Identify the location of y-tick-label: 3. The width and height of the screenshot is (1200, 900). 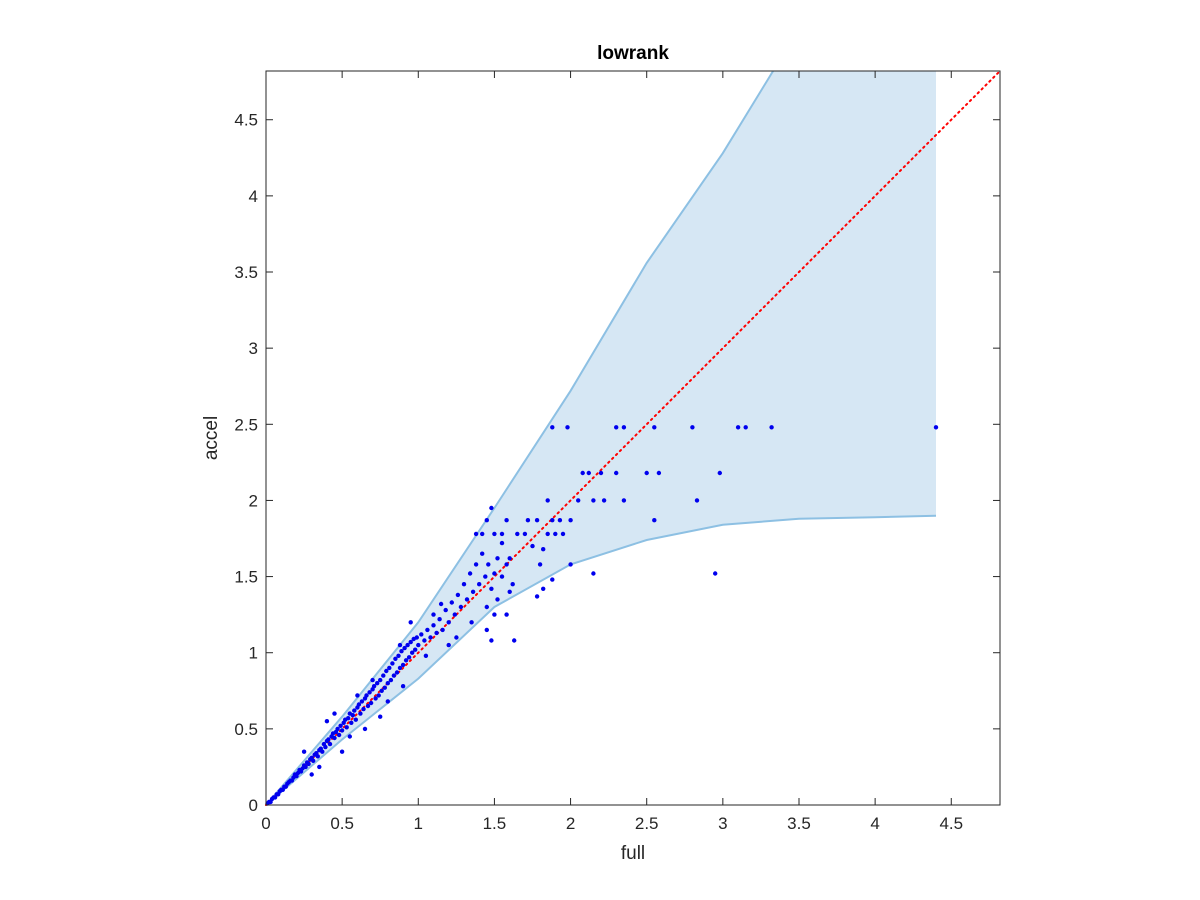
(253, 348).